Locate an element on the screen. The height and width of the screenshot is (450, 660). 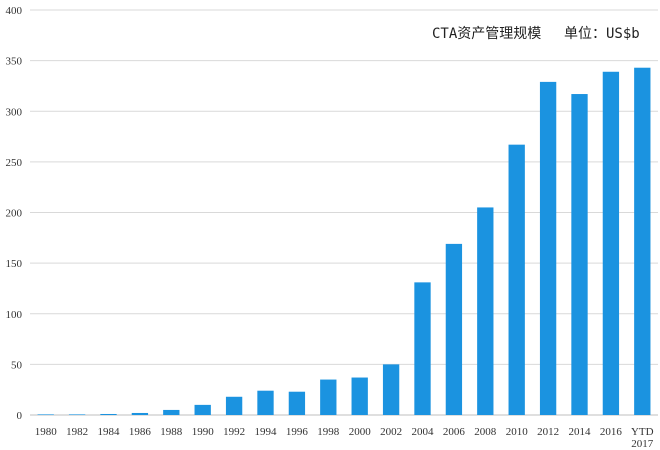
y-tick-label: 350 is located at coordinates (14, 62).